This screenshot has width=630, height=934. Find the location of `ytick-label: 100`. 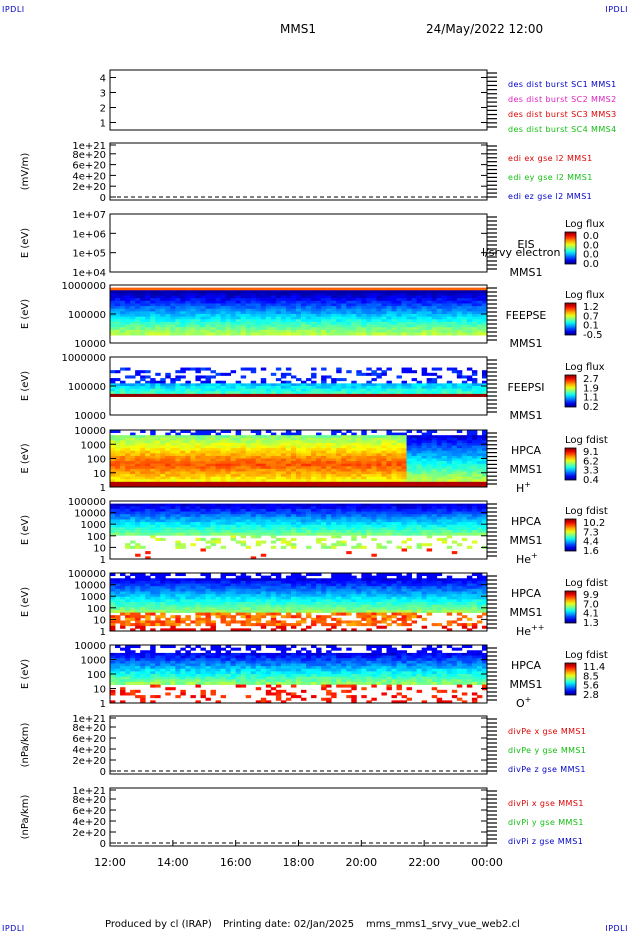

ytick-label: 100 is located at coordinates (96, 460).